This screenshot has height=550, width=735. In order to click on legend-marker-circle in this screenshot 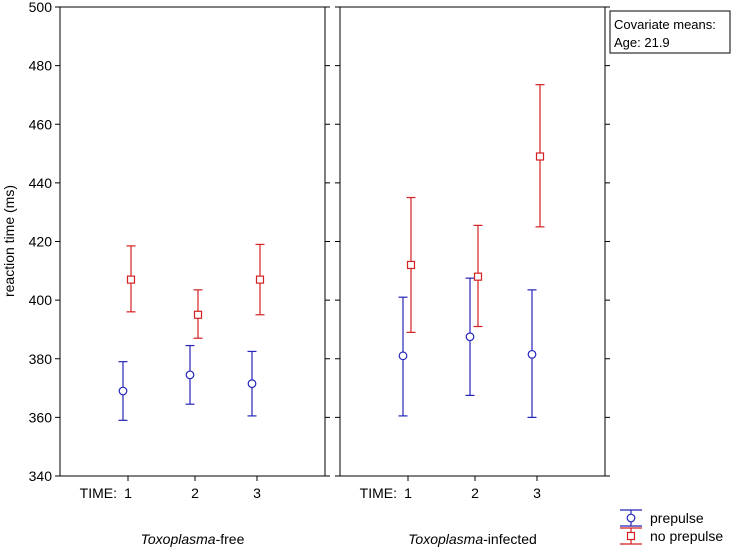, I will do `click(631, 518)`.